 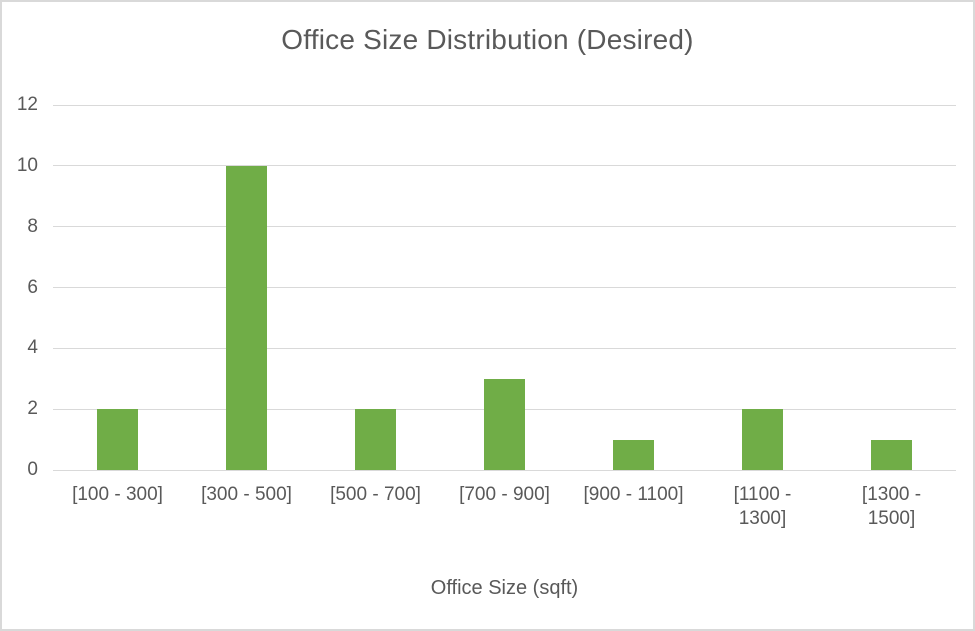 I want to click on x-tick-label: [300 - 500], so click(x=246, y=495).